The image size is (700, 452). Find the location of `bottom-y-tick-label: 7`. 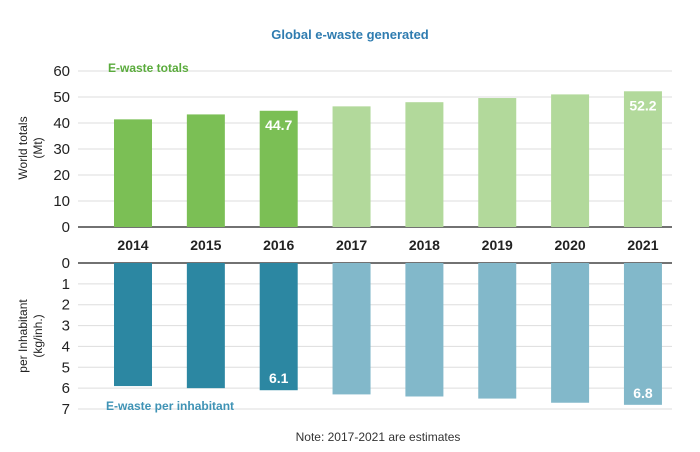

bottom-y-tick-label: 7 is located at coordinates (66, 409).